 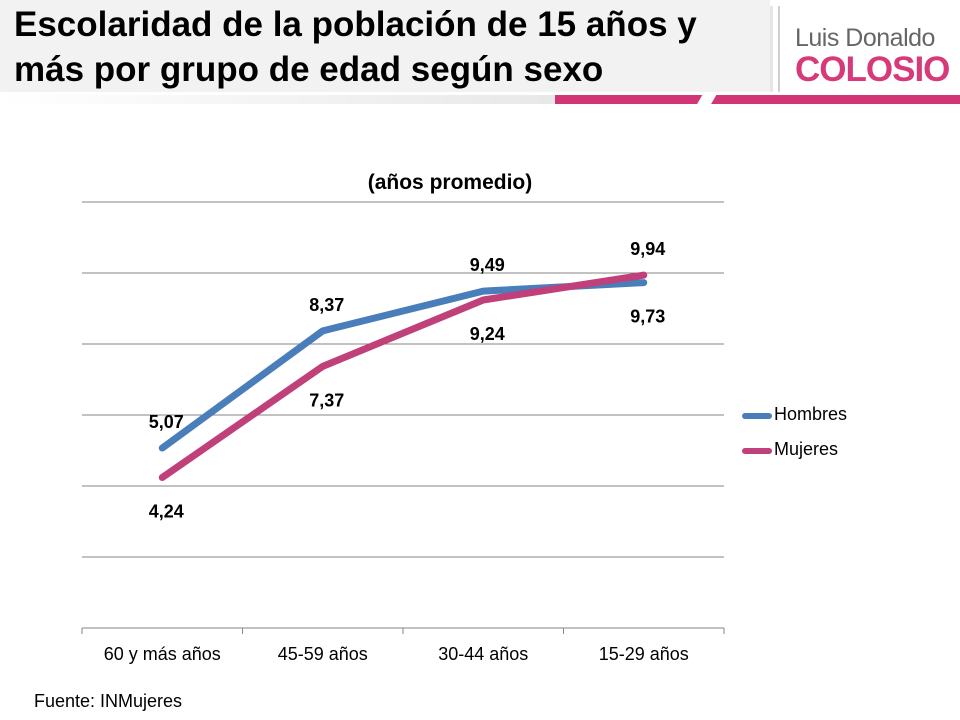 What do you see at coordinates (647, 317) in the screenshot?
I see `data-label-hombres: 9,73` at bounding box center [647, 317].